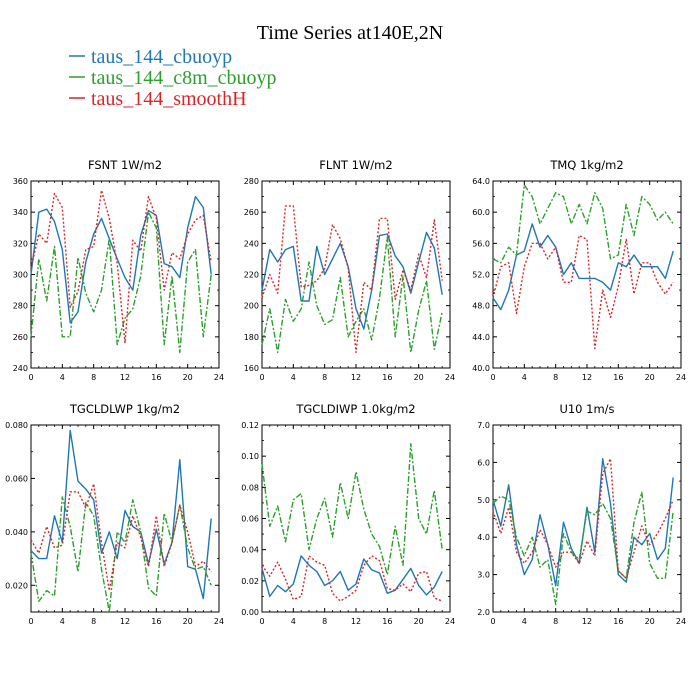  I want to click on flnt-y-tick-label: 280, so click(251, 181).